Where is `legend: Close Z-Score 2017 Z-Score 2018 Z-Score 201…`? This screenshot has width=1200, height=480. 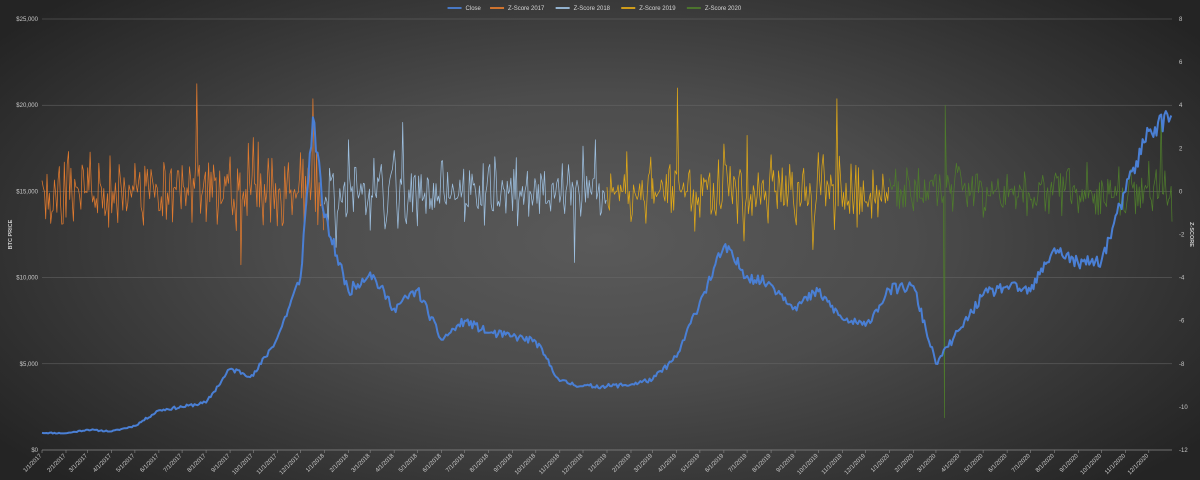 legend: Close Z-Score 2017 Z-Score 2018 Z-Score 201… is located at coordinates (594, 9).